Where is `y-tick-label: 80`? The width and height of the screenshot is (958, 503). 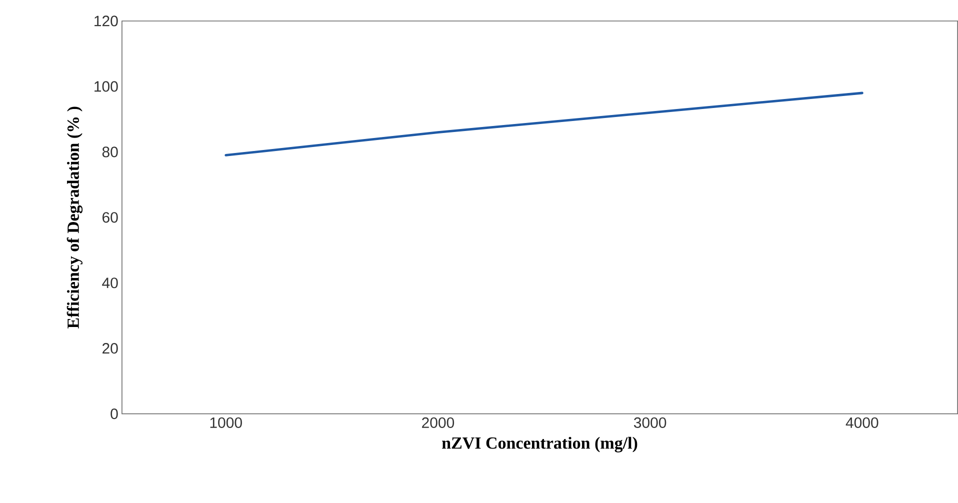
y-tick-label: 80 is located at coordinates (110, 152).